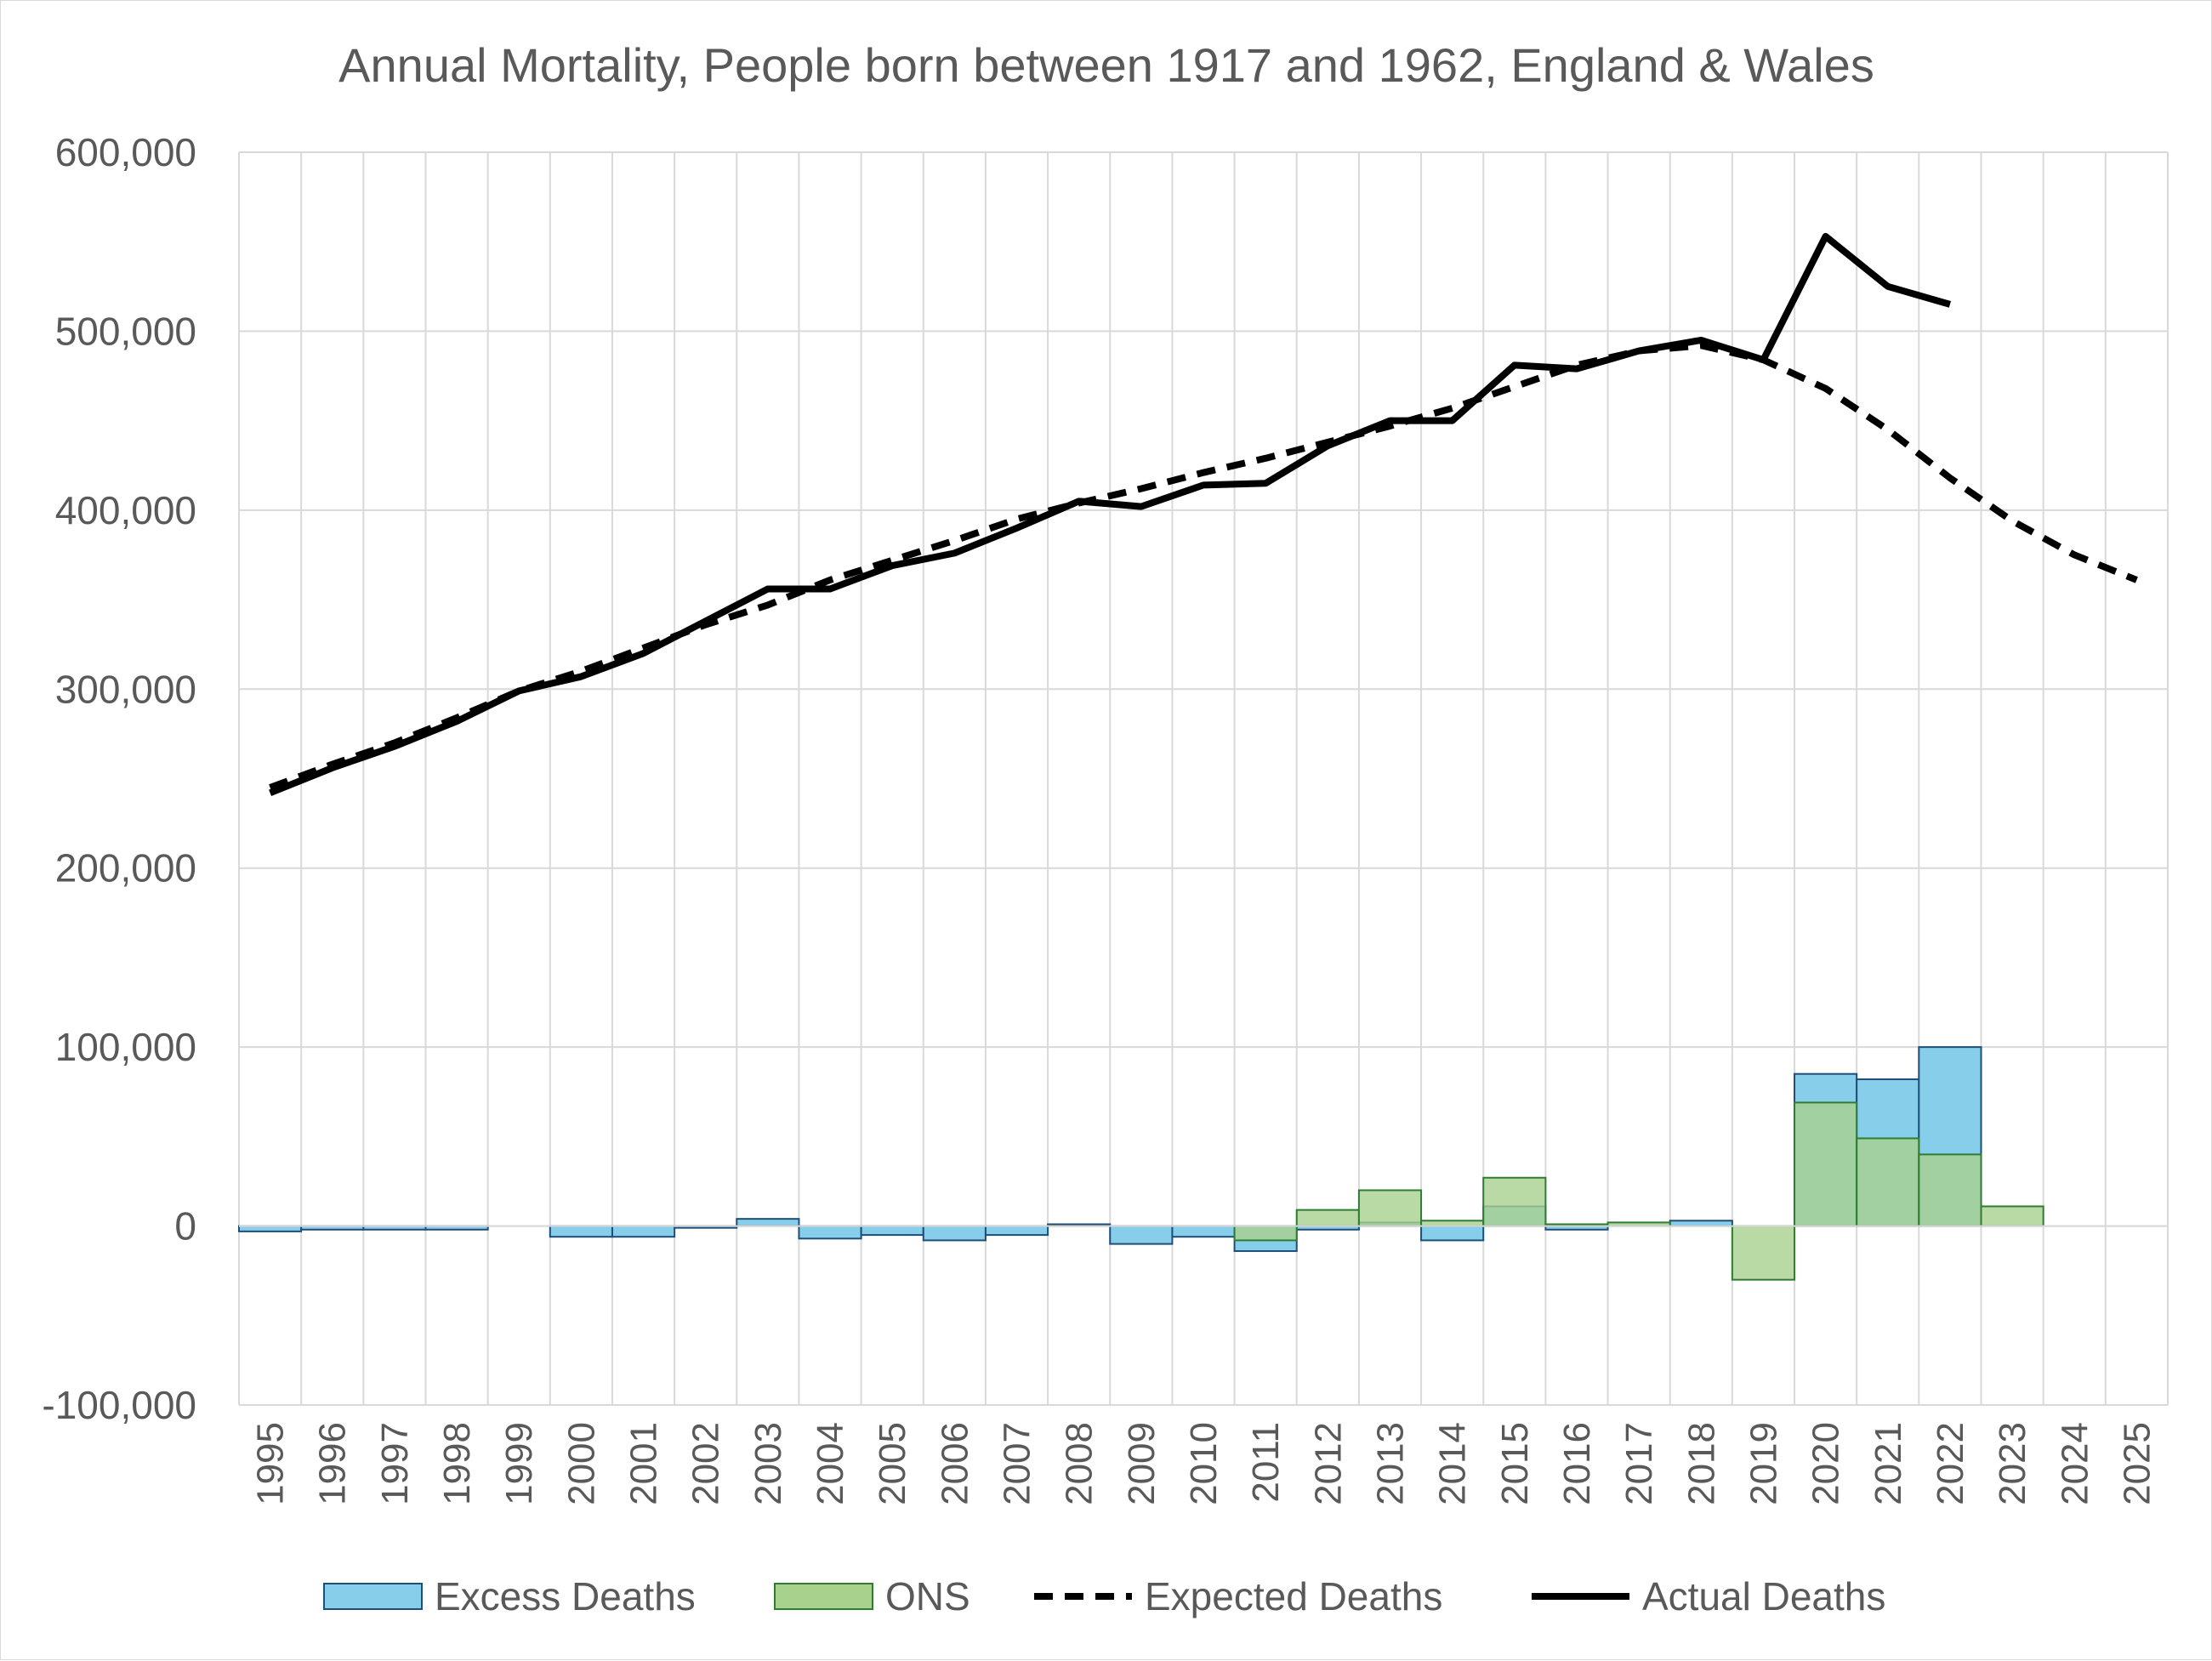 The height and width of the screenshot is (1661, 2212). What do you see at coordinates (1141, 1163) in the screenshot?
I see `bars` at bounding box center [1141, 1163].